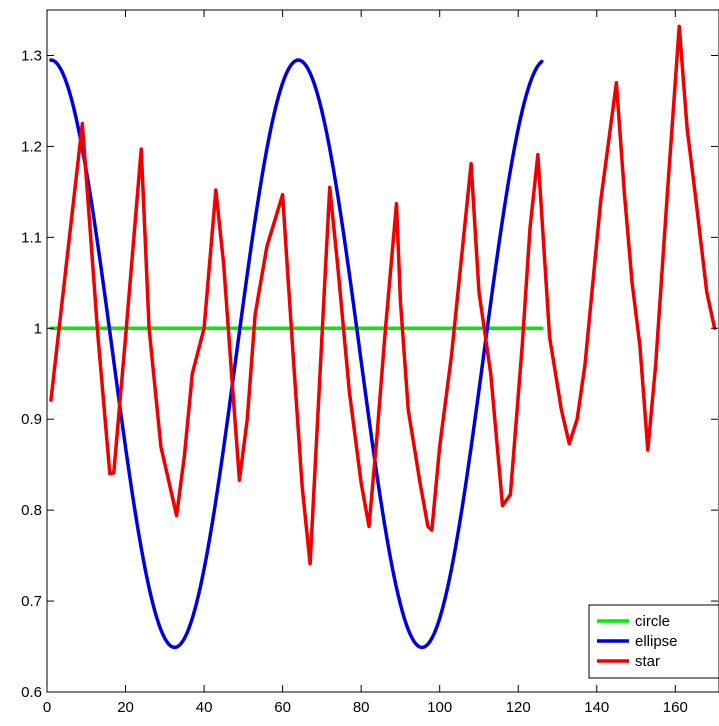 This screenshot has height=726, width=719. Describe the element at coordinates (518, 707) in the screenshot. I see `x-tick-label-120: 120` at that location.